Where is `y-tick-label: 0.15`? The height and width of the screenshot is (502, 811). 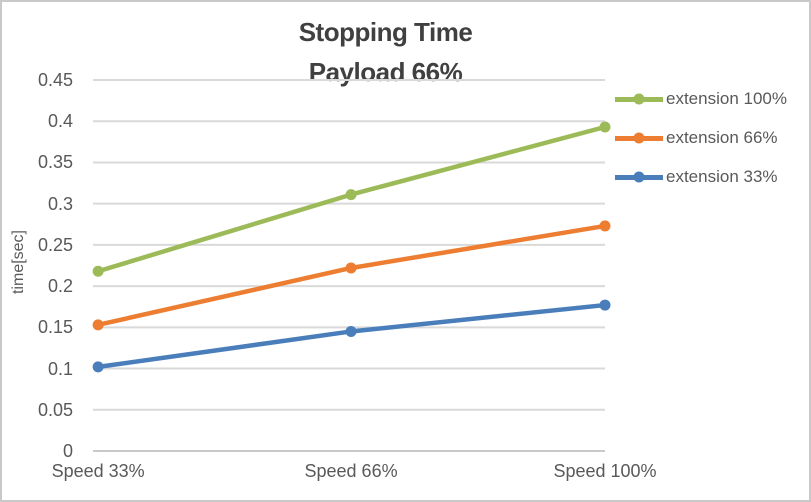
y-tick-label: 0.15 is located at coordinates (55, 327).